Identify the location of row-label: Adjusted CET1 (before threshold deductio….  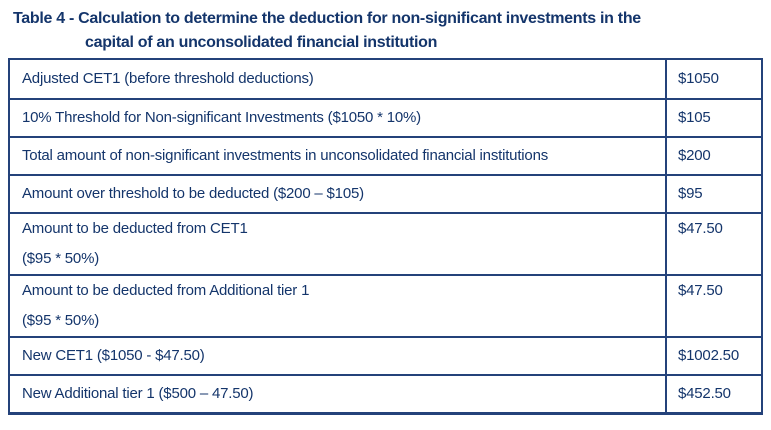
(337, 79).